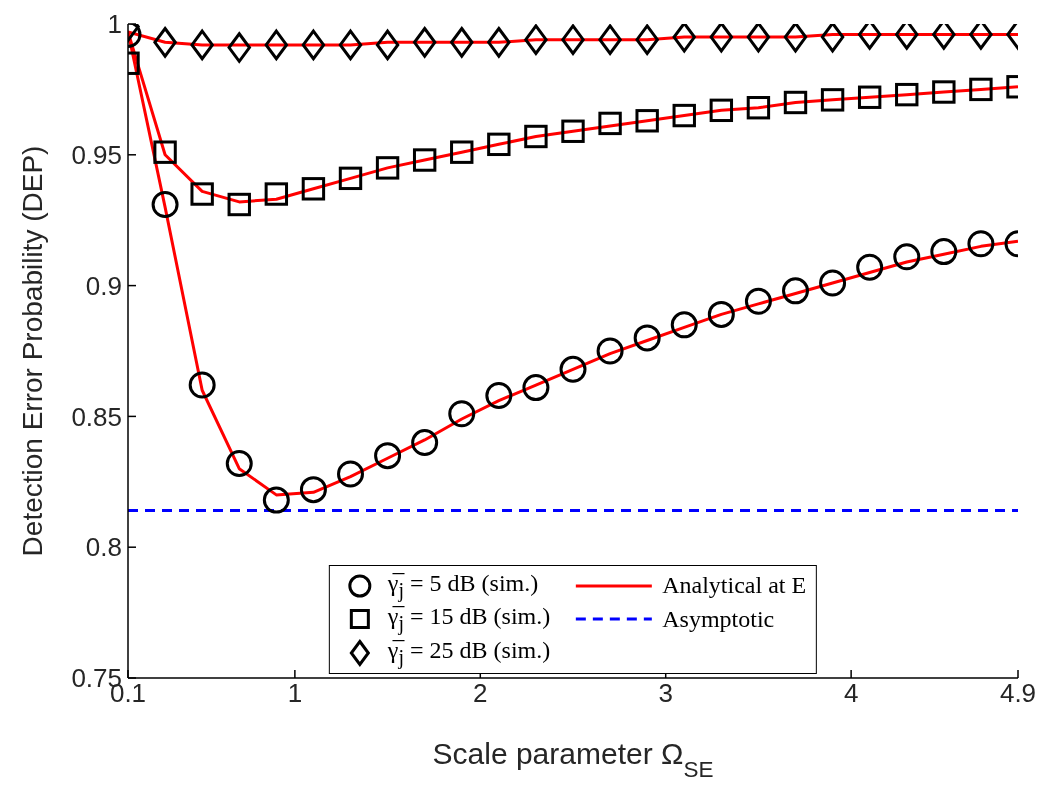  What do you see at coordinates (665, 693) in the screenshot?
I see `x-tick-label: 3` at bounding box center [665, 693].